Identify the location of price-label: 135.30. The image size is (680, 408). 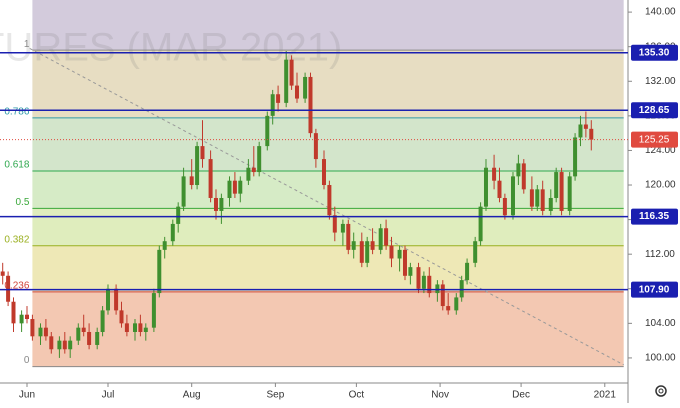
(654, 52).